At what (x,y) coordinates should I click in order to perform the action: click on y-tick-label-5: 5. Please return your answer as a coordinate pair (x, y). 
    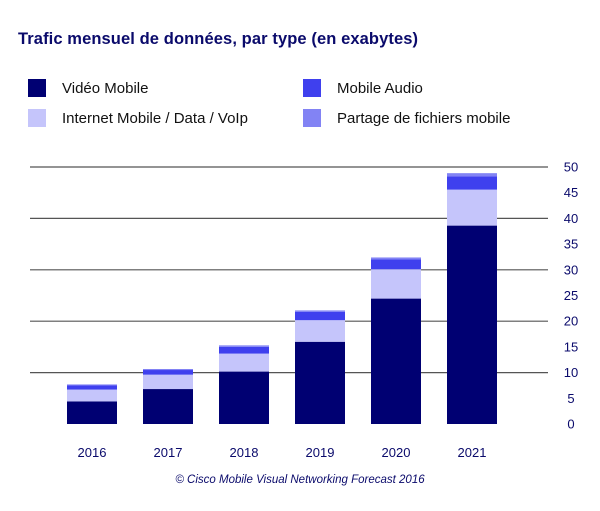
    Looking at the image, I should click on (570, 398).